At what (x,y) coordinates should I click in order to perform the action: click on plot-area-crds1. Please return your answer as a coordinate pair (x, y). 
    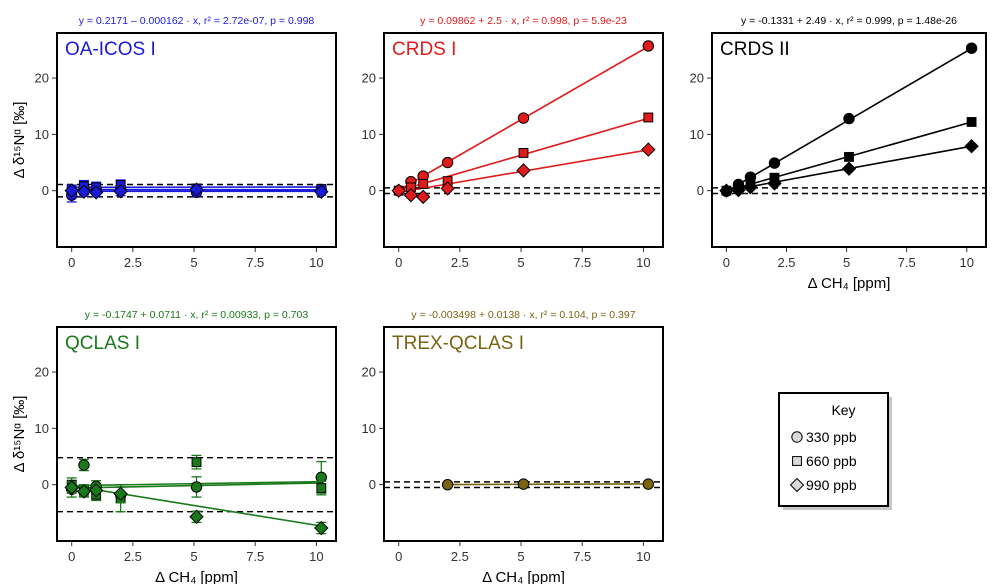
    Looking at the image, I should click on (523, 122).